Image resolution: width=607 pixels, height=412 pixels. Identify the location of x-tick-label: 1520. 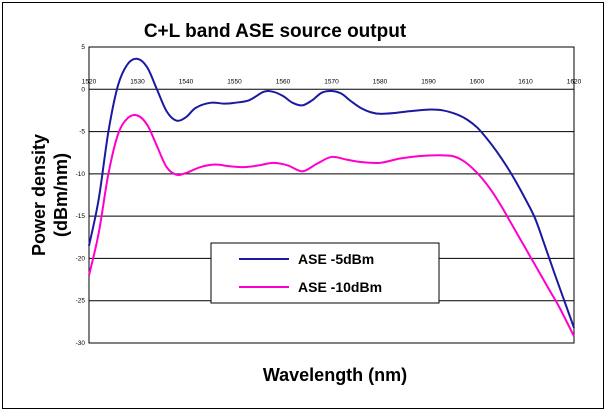
(89, 81).